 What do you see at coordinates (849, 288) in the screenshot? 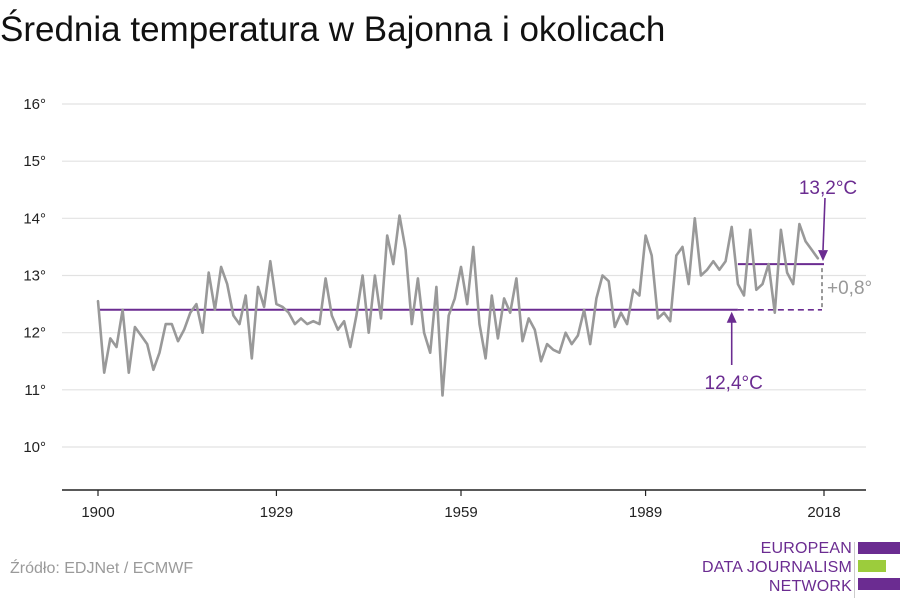
I see `difference-label: +0,8°` at bounding box center [849, 288].